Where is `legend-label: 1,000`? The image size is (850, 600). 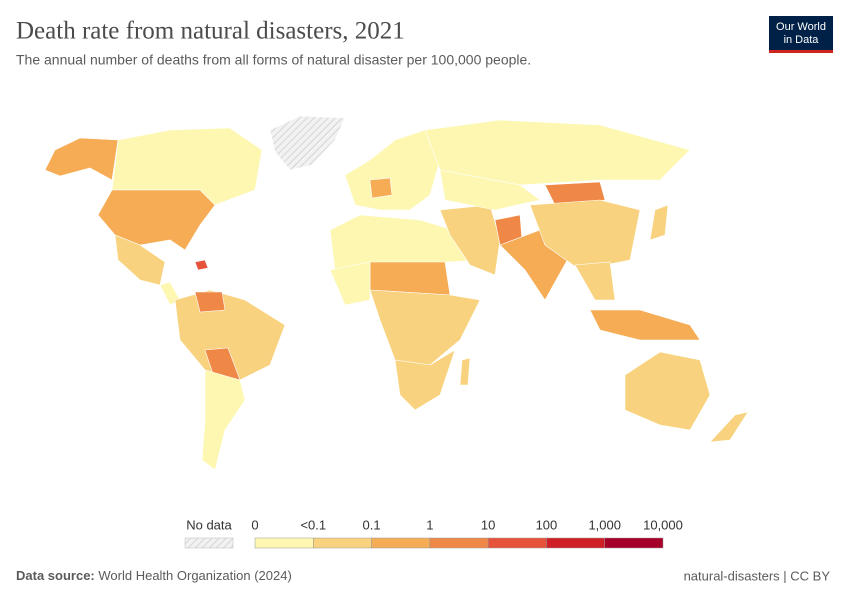 legend-label: 1,000 is located at coordinates (604, 524).